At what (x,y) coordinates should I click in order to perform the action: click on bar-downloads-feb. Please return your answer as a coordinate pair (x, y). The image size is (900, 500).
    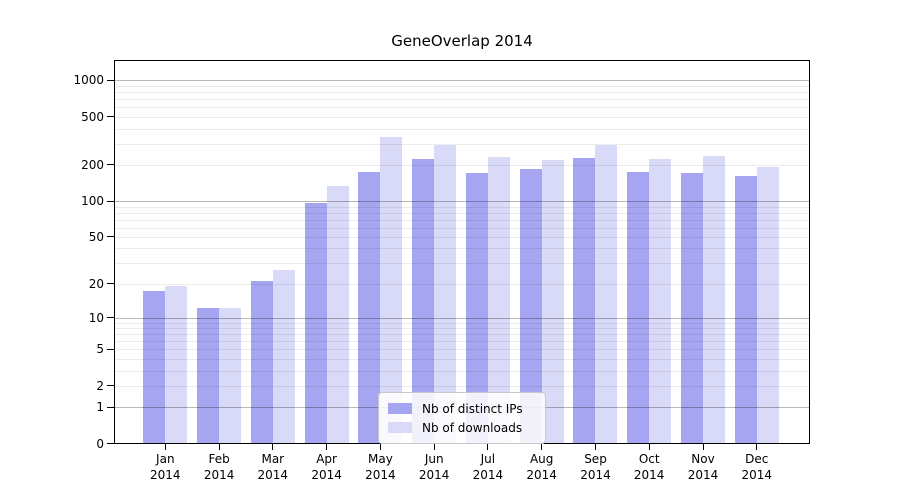
    Looking at the image, I should click on (230, 375).